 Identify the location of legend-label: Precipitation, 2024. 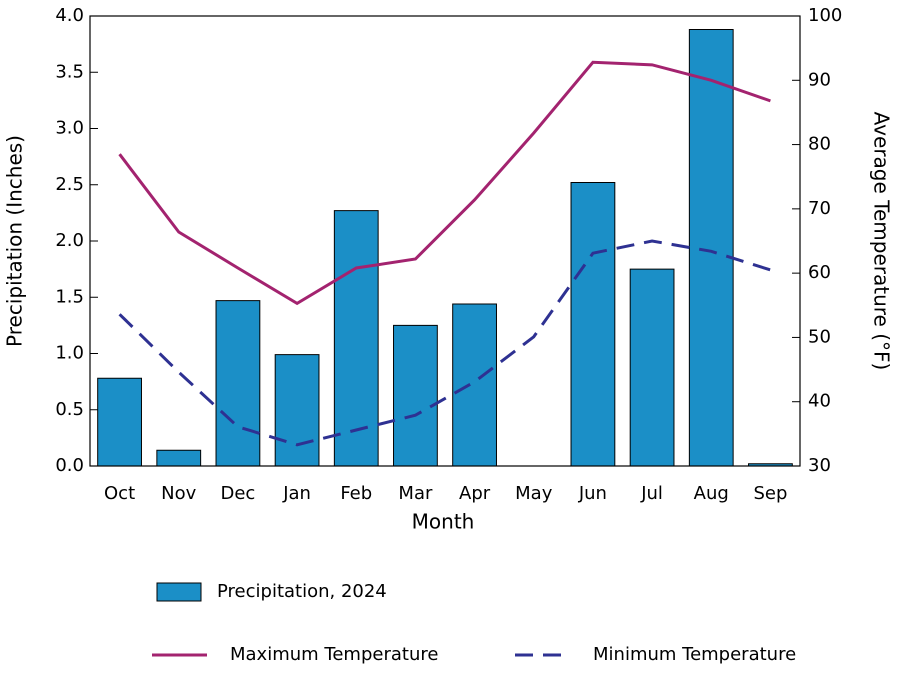
(302, 591).